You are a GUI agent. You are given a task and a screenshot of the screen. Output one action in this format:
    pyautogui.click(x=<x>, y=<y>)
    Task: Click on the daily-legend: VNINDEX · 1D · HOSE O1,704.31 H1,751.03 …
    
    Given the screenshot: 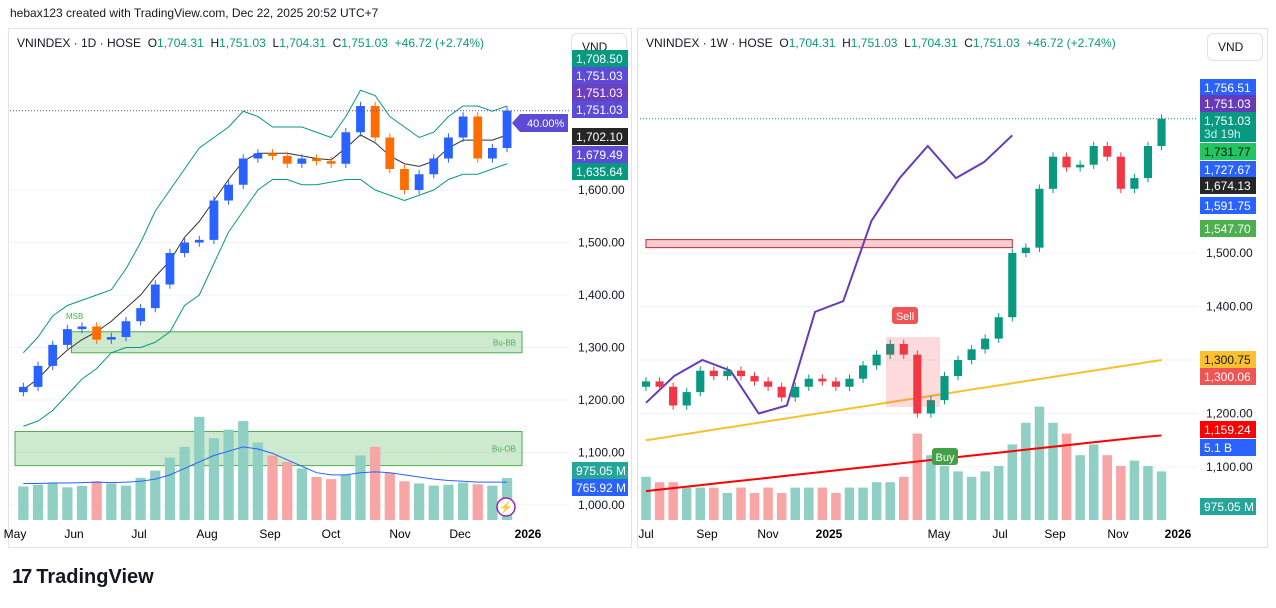 What is the action you would take?
    pyautogui.click(x=250, y=43)
    